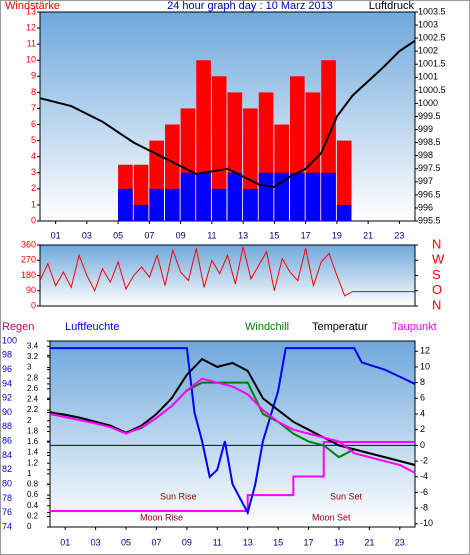  What do you see at coordinates (7, 483) in the screenshot?
I see `y-tick-label: 80` at bounding box center [7, 483].